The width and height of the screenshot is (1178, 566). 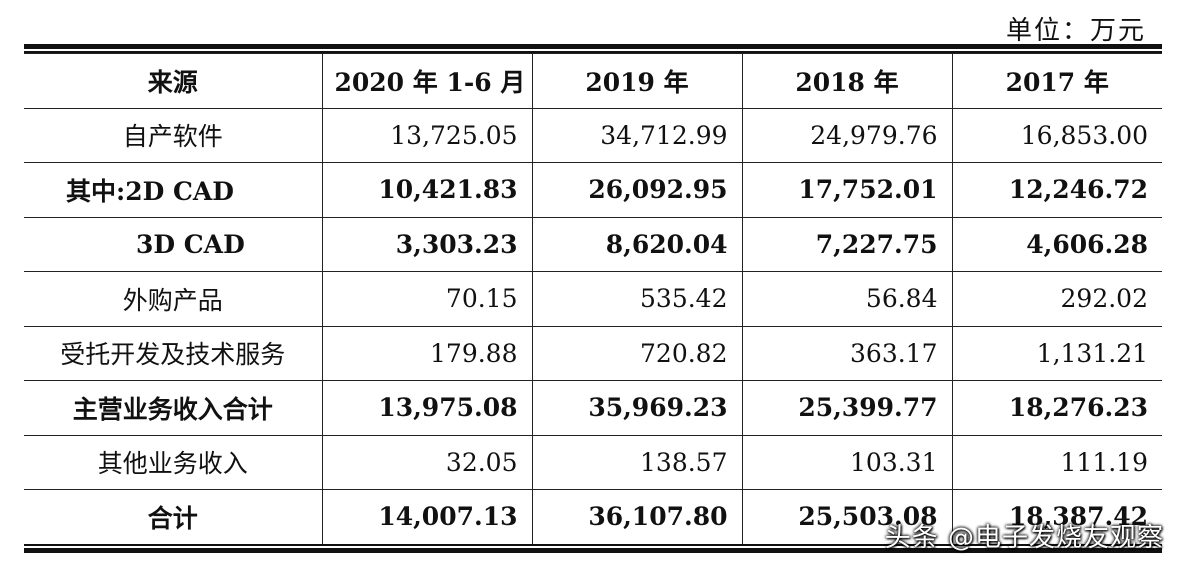 I want to click on cell-value: 18,276.23, so click(x=1056, y=408).